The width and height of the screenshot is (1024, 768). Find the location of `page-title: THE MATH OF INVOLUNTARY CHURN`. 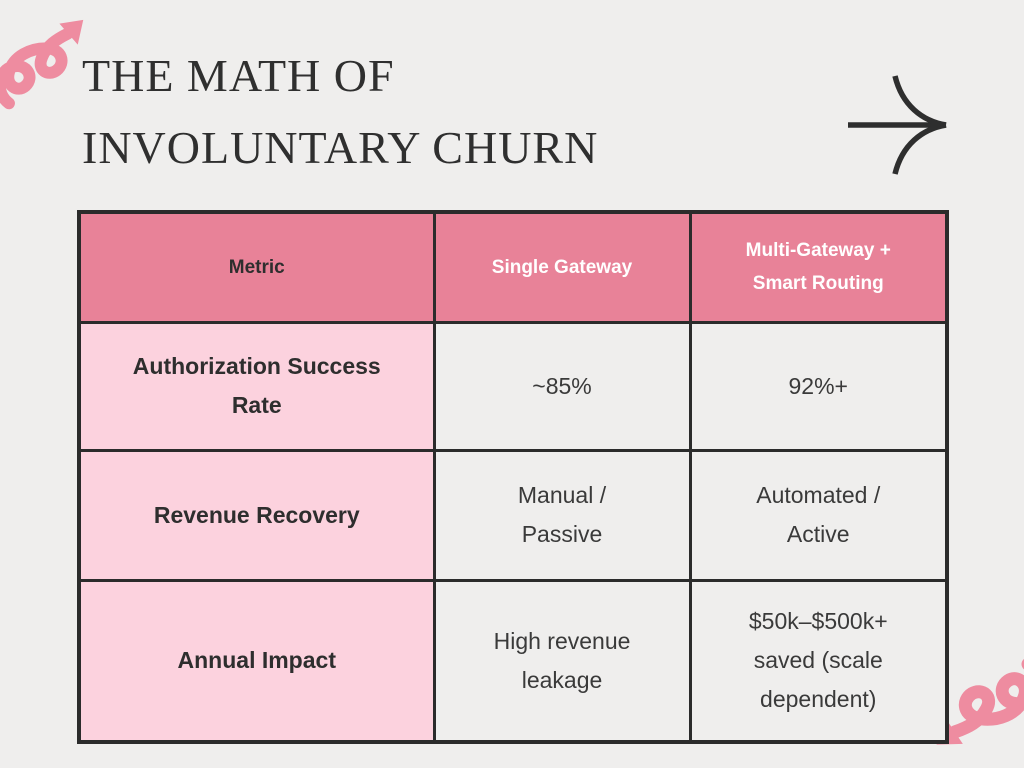

page-title: THE MATH OF INVOLUNTARY CHURN is located at coordinates (340, 112).